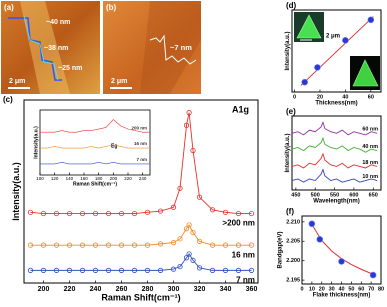 The image size is (387, 307). I want to click on y-tick-label: 2.200, so click(293, 261).